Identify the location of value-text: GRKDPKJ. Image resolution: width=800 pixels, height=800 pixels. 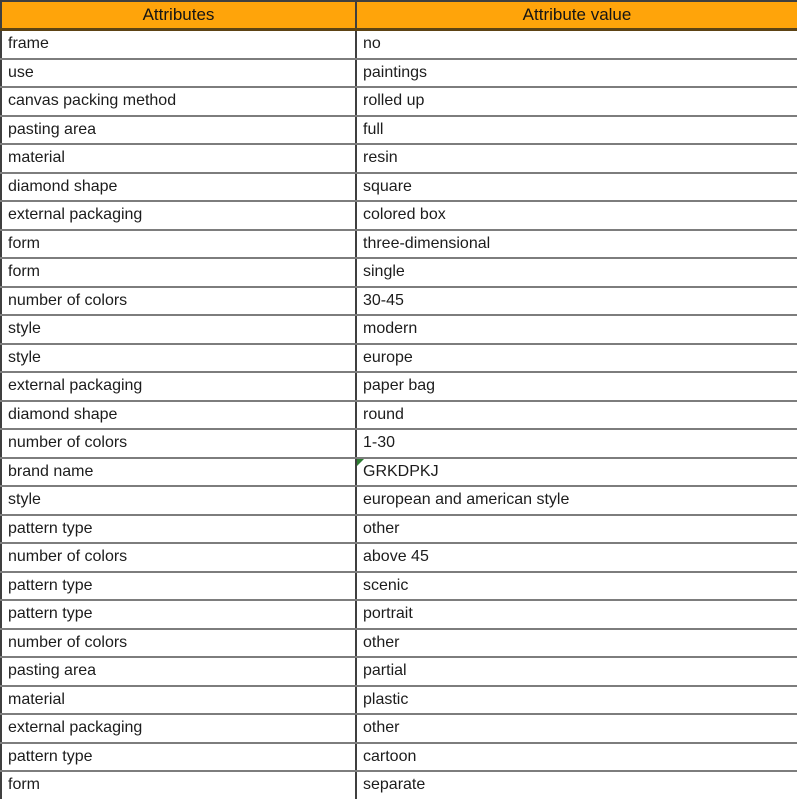
(401, 471).